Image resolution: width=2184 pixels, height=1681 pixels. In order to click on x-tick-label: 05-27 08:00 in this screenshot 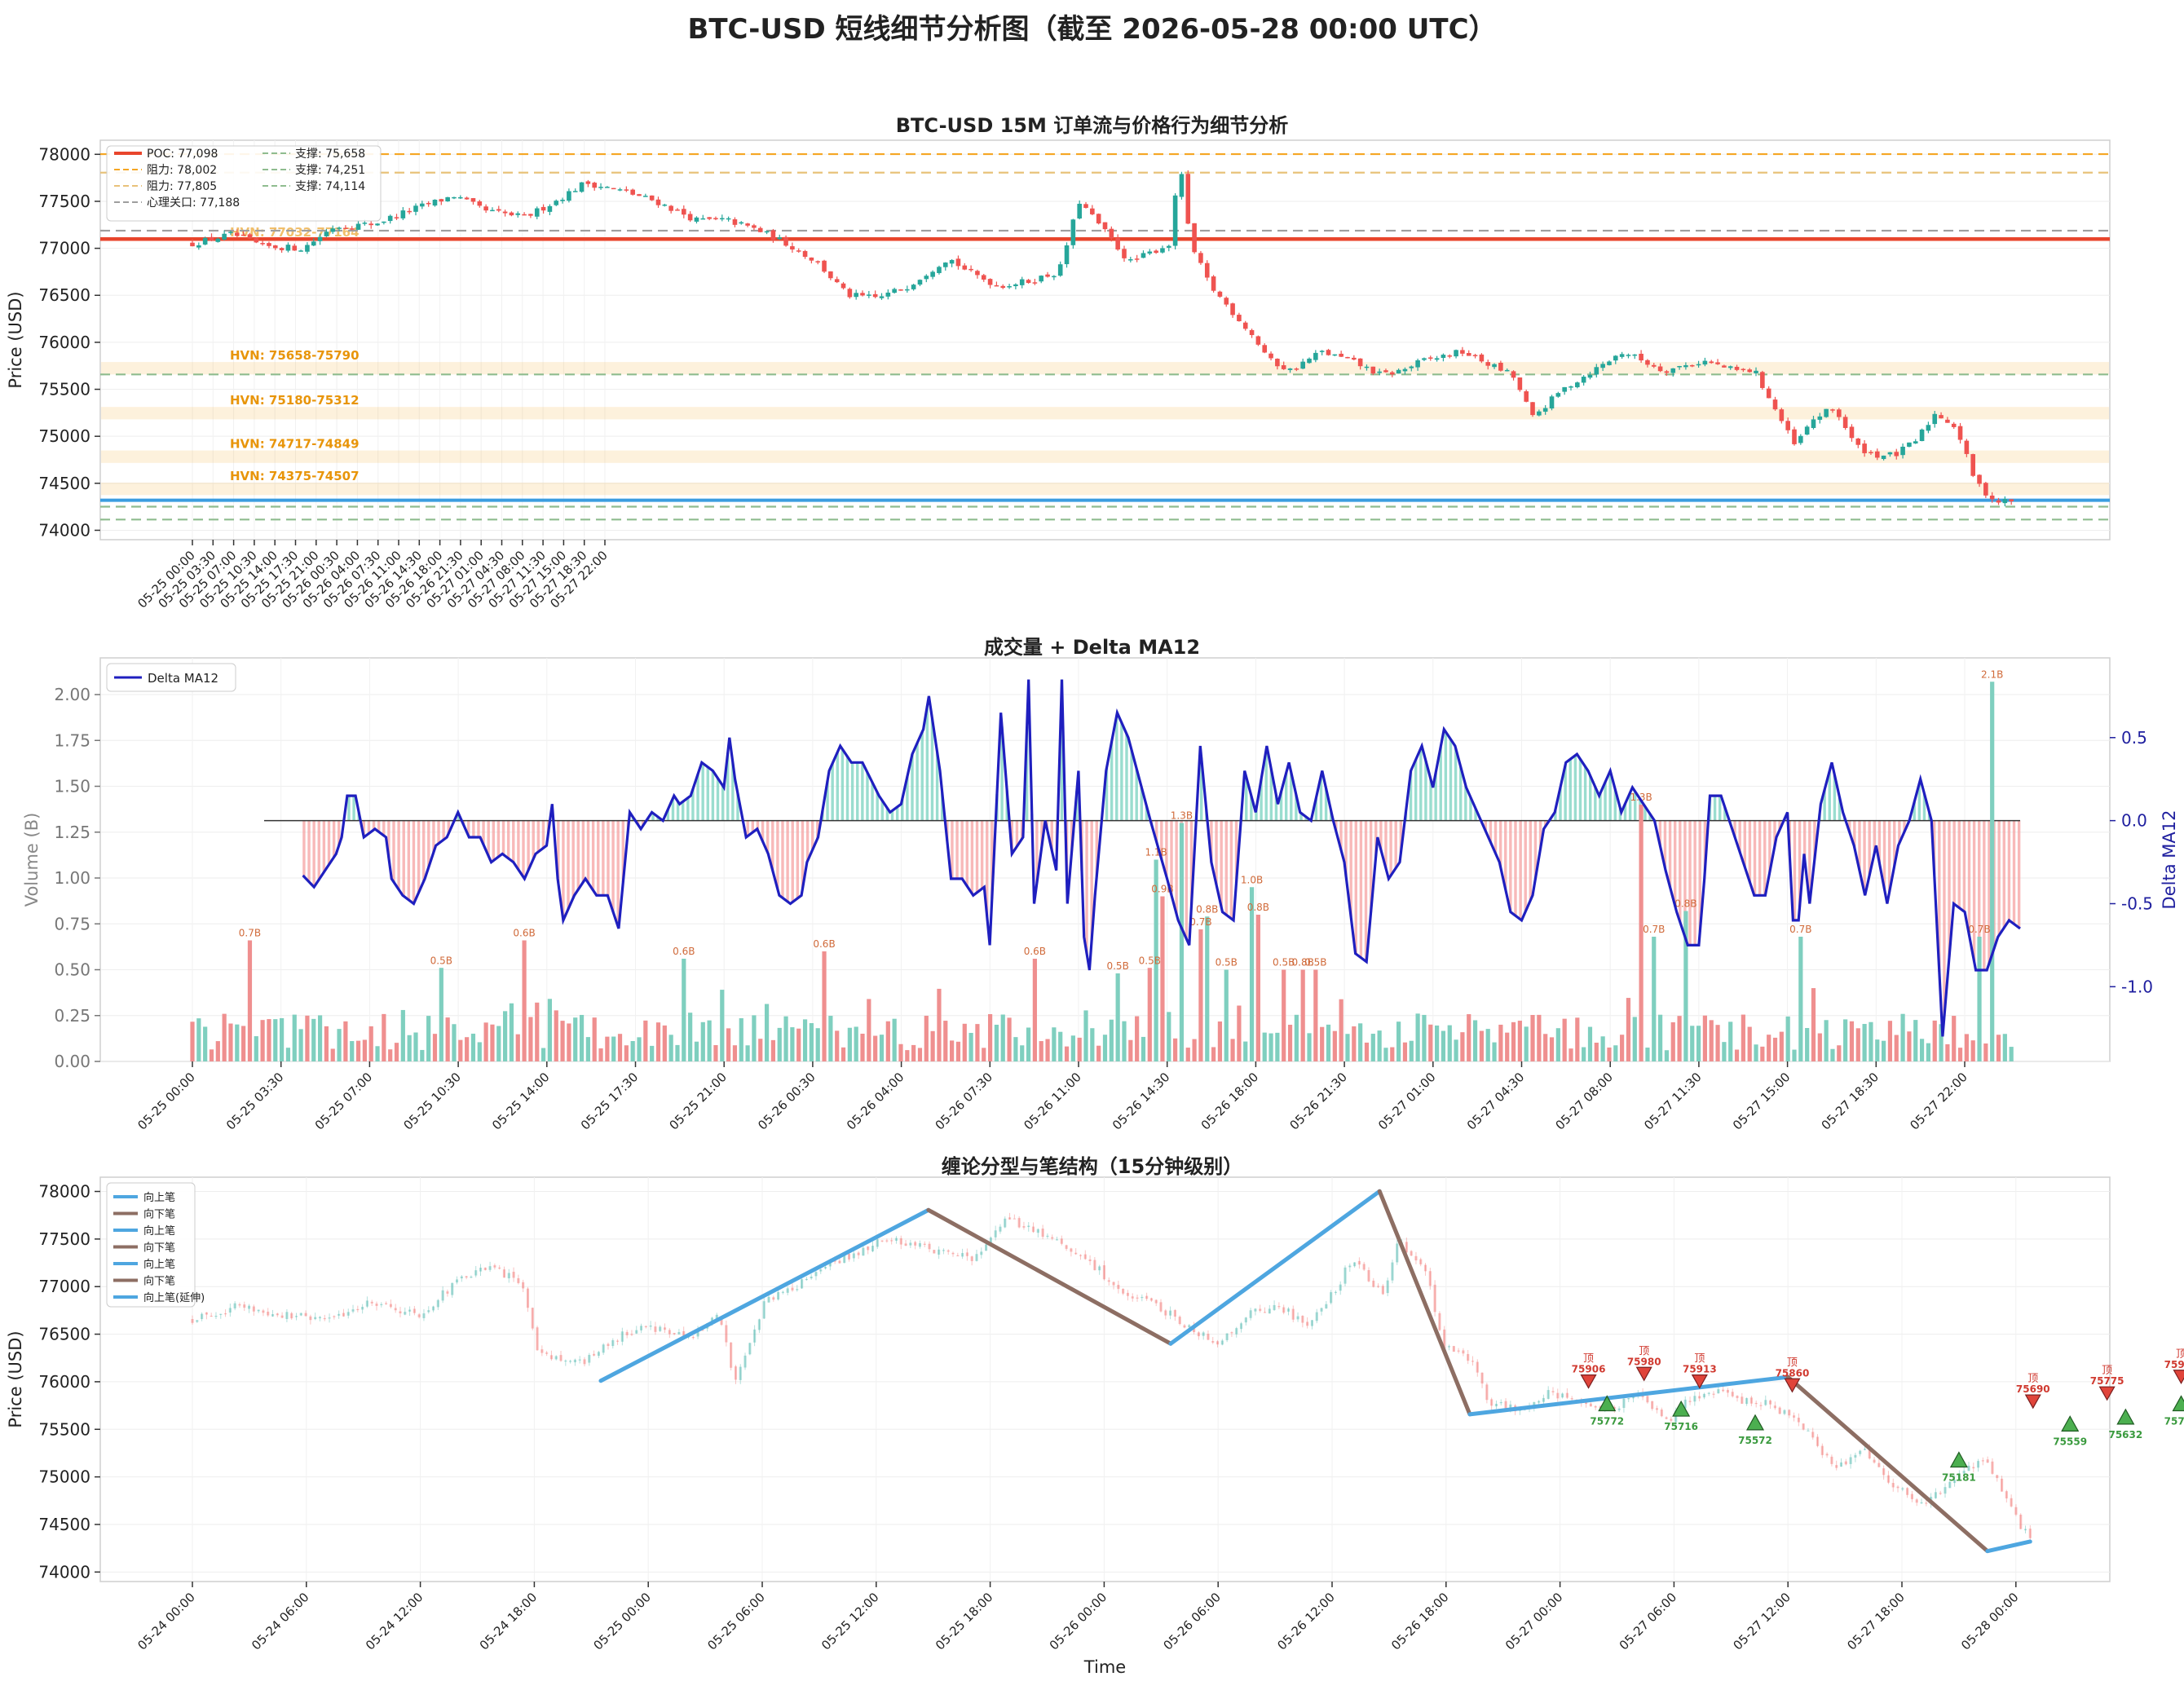, I will do `click(1585, 1101)`.